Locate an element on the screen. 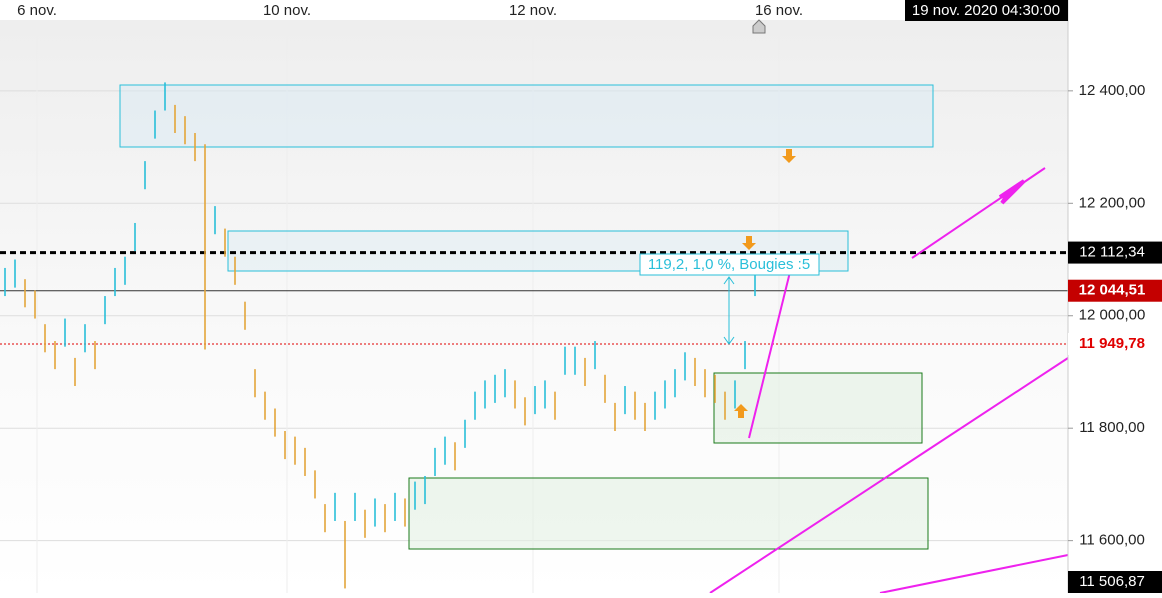 The width and height of the screenshot is (1162, 598). levels is located at coordinates (534, 298).